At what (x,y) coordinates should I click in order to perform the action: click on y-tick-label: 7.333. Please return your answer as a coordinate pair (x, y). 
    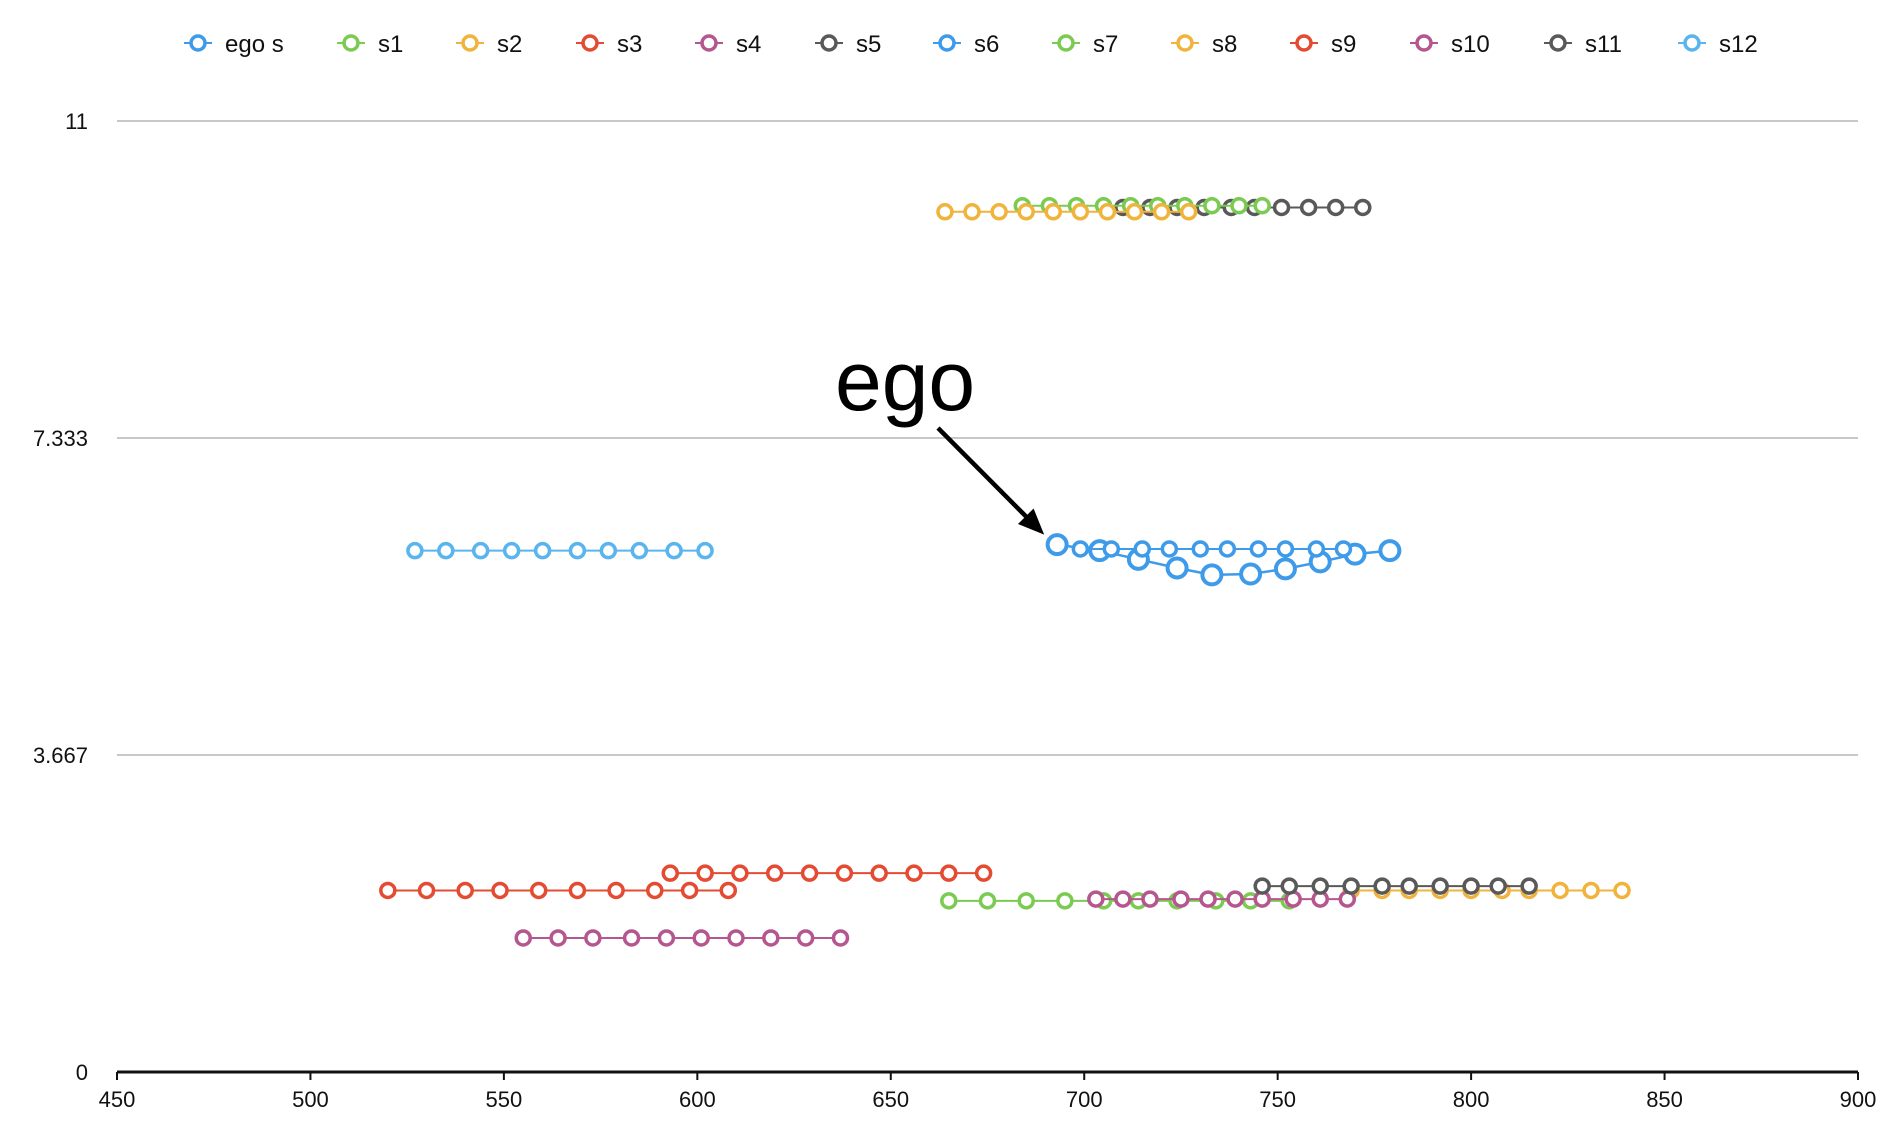
    Looking at the image, I should click on (60, 438).